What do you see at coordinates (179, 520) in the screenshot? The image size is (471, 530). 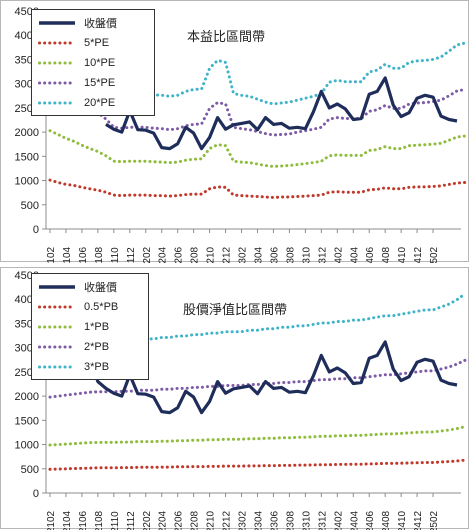 I see `x-tick-label: 2206` at bounding box center [179, 520].